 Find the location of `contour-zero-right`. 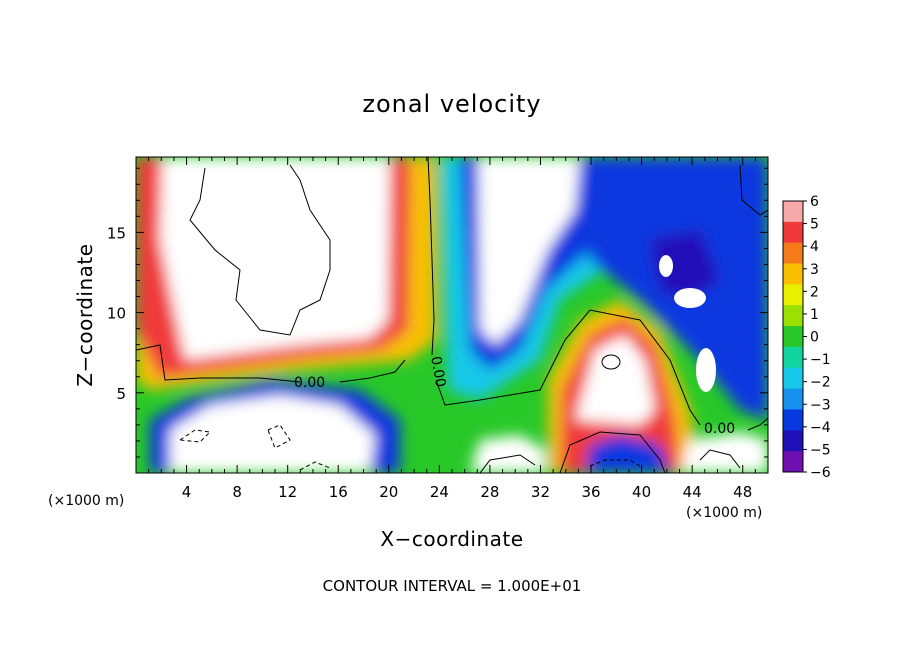

contour-zero-right is located at coordinates (757, 424).